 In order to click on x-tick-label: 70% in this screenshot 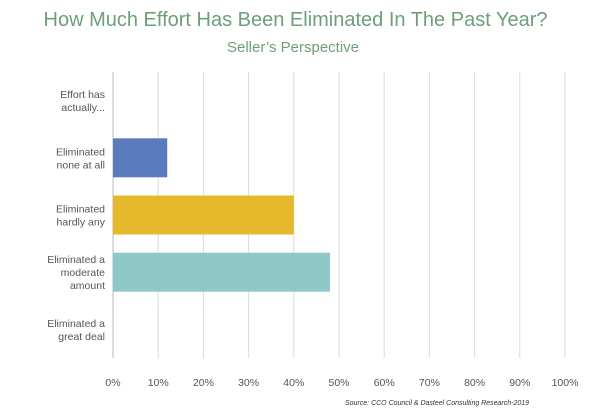, I will do `click(429, 383)`.